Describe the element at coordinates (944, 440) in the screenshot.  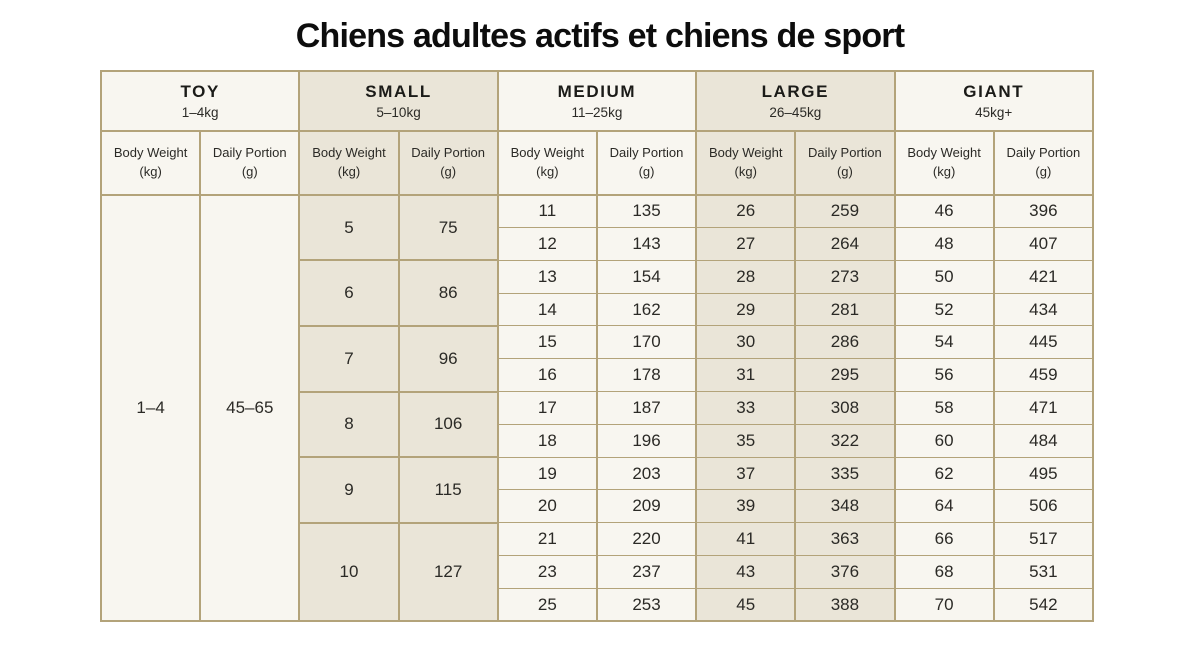
I see `cell-giant-weight: 60` at that location.